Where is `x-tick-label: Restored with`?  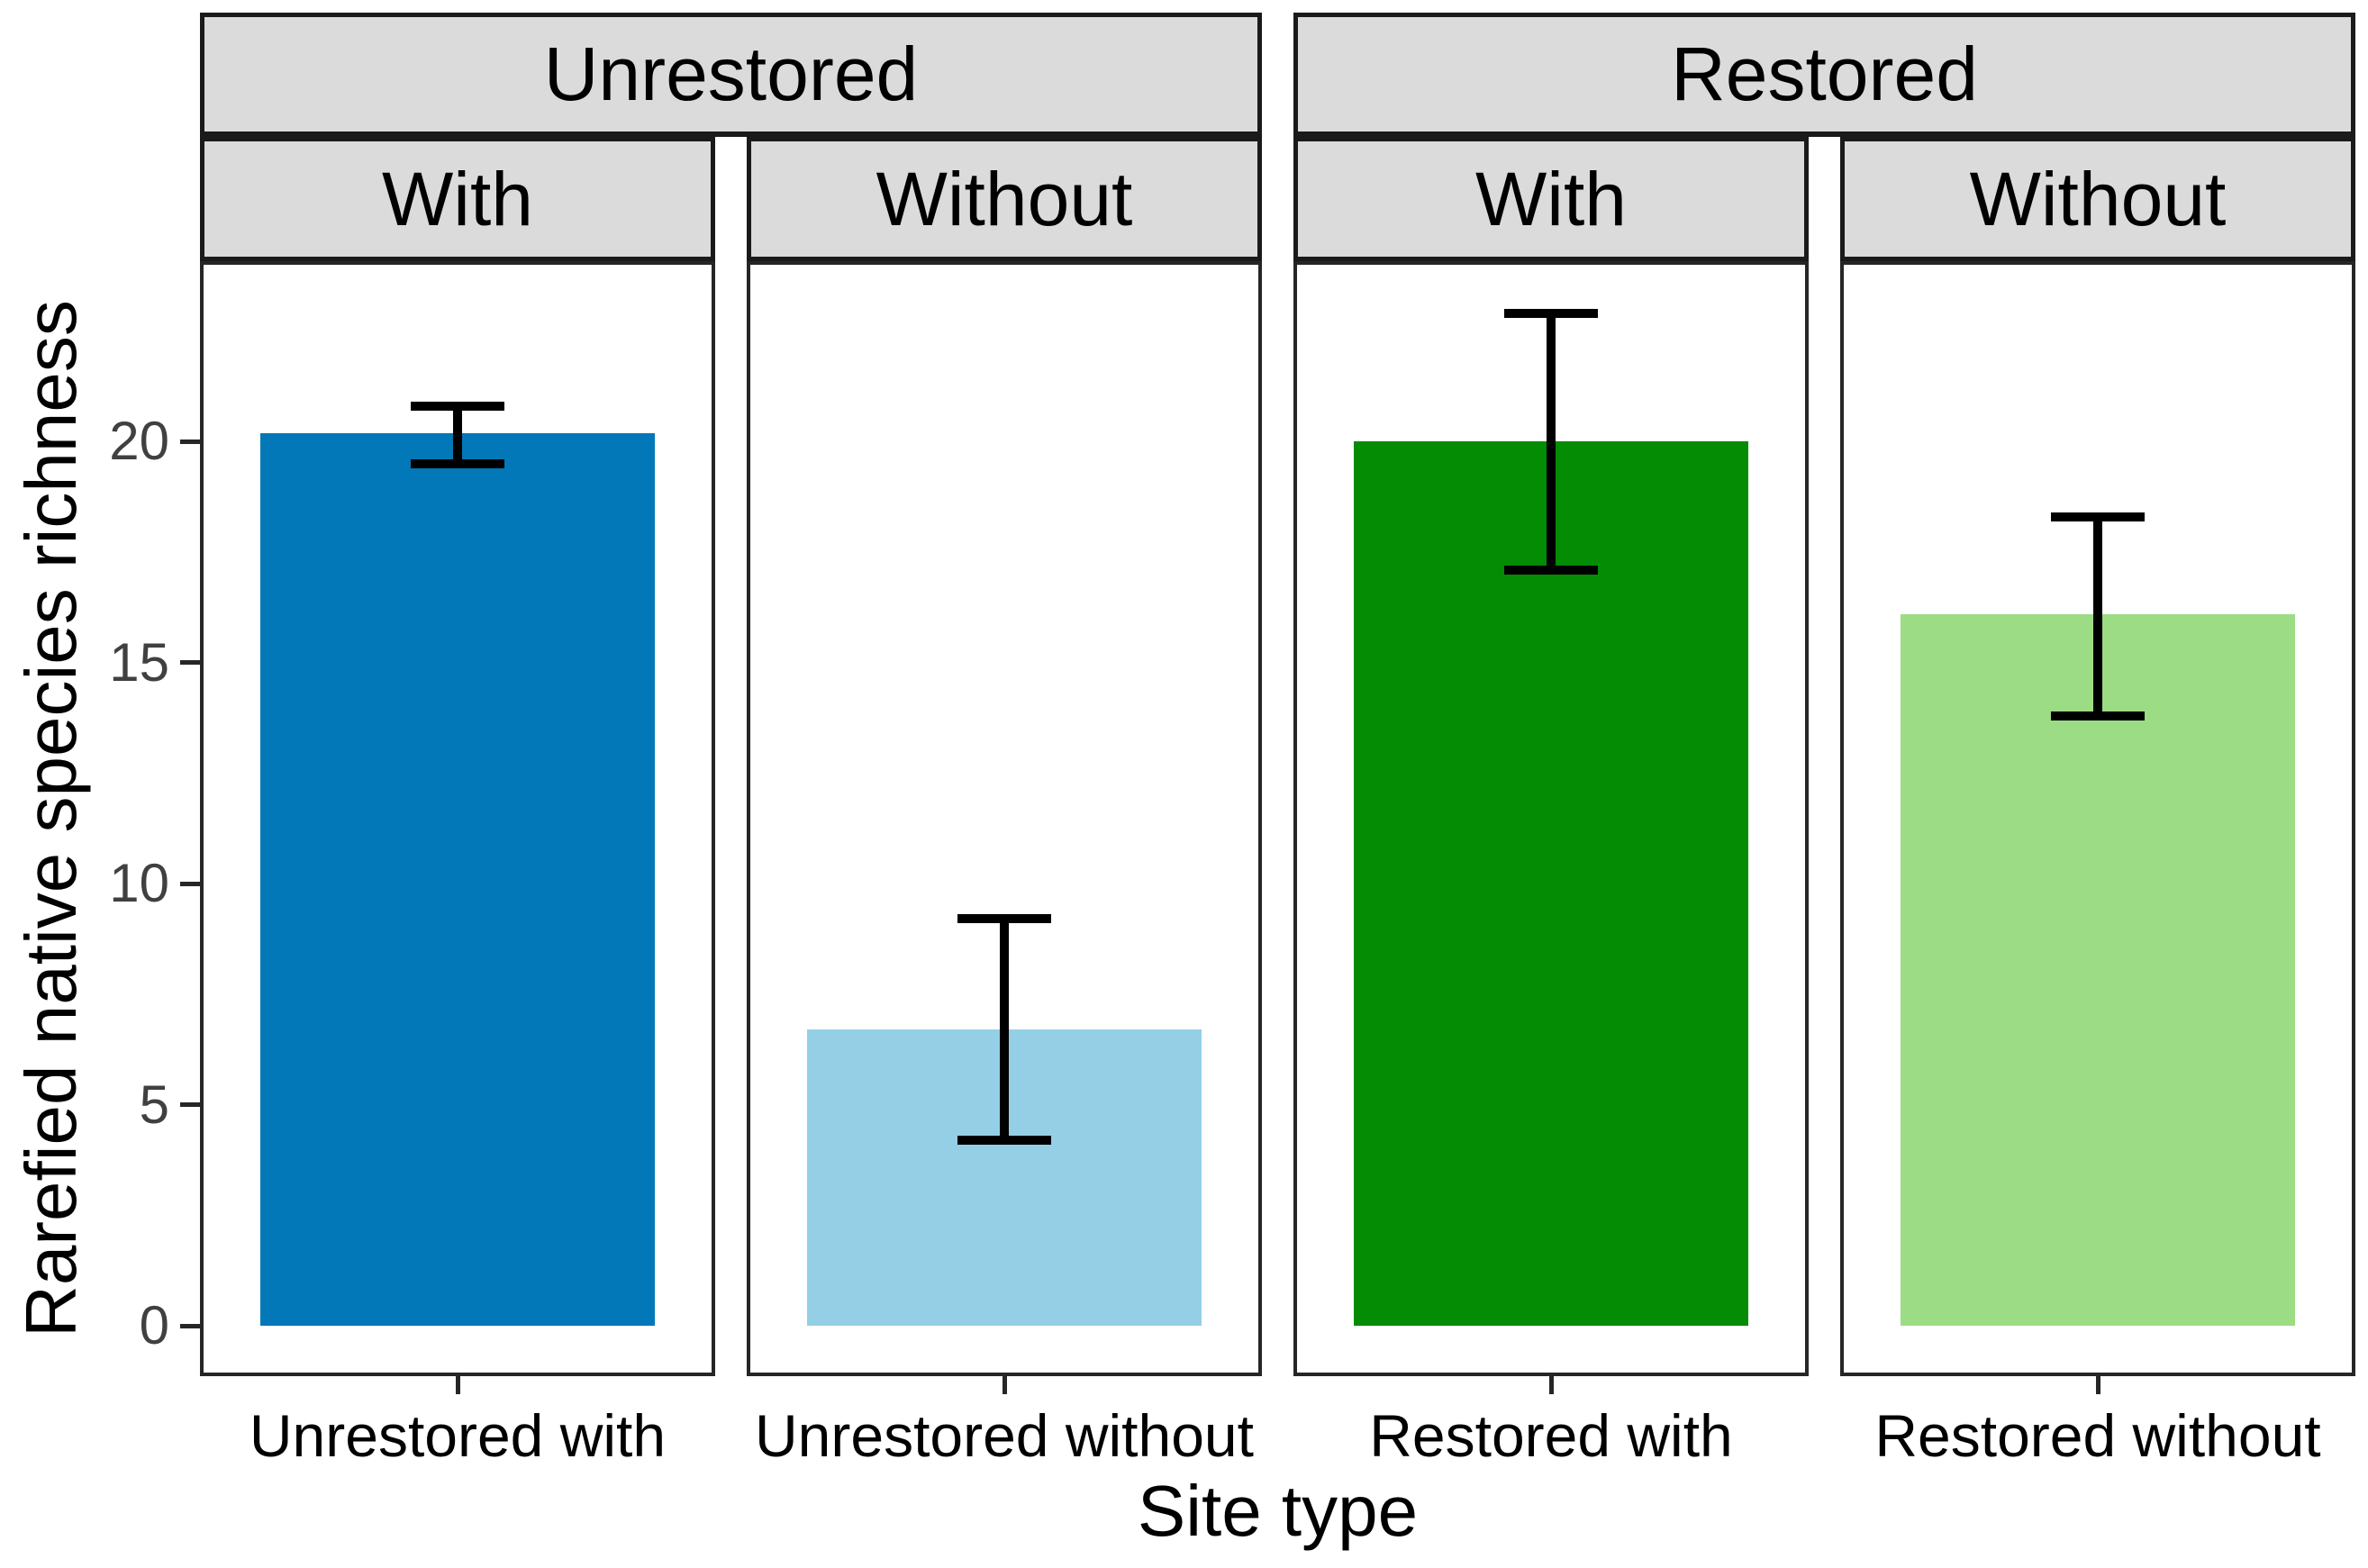
x-tick-label: Restored with is located at coordinates (1551, 1435).